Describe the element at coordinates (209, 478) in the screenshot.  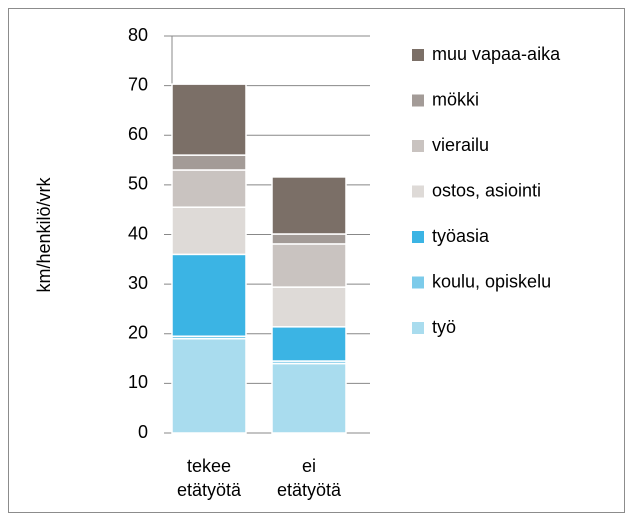
I see `x-tick-label: tekee etätyötä` at that location.